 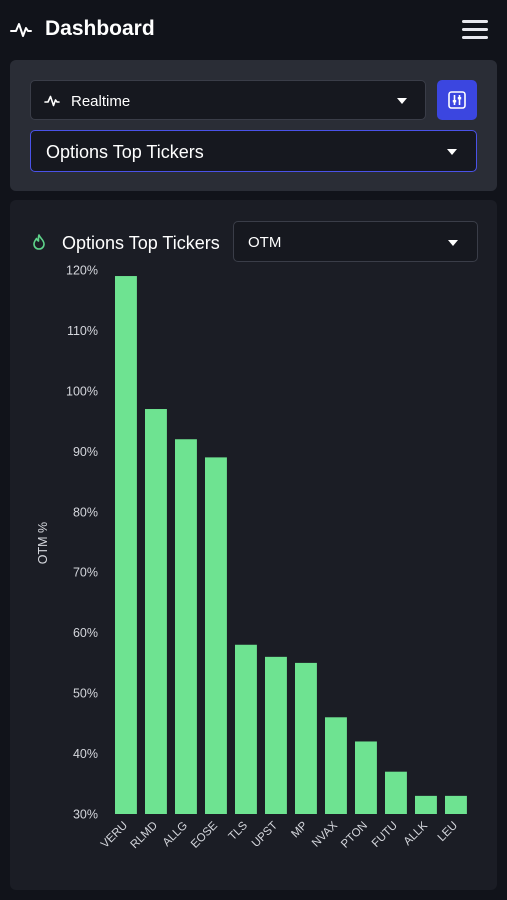 What do you see at coordinates (426, 804) in the screenshot?
I see `bar-allk` at bounding box center [426, 804].